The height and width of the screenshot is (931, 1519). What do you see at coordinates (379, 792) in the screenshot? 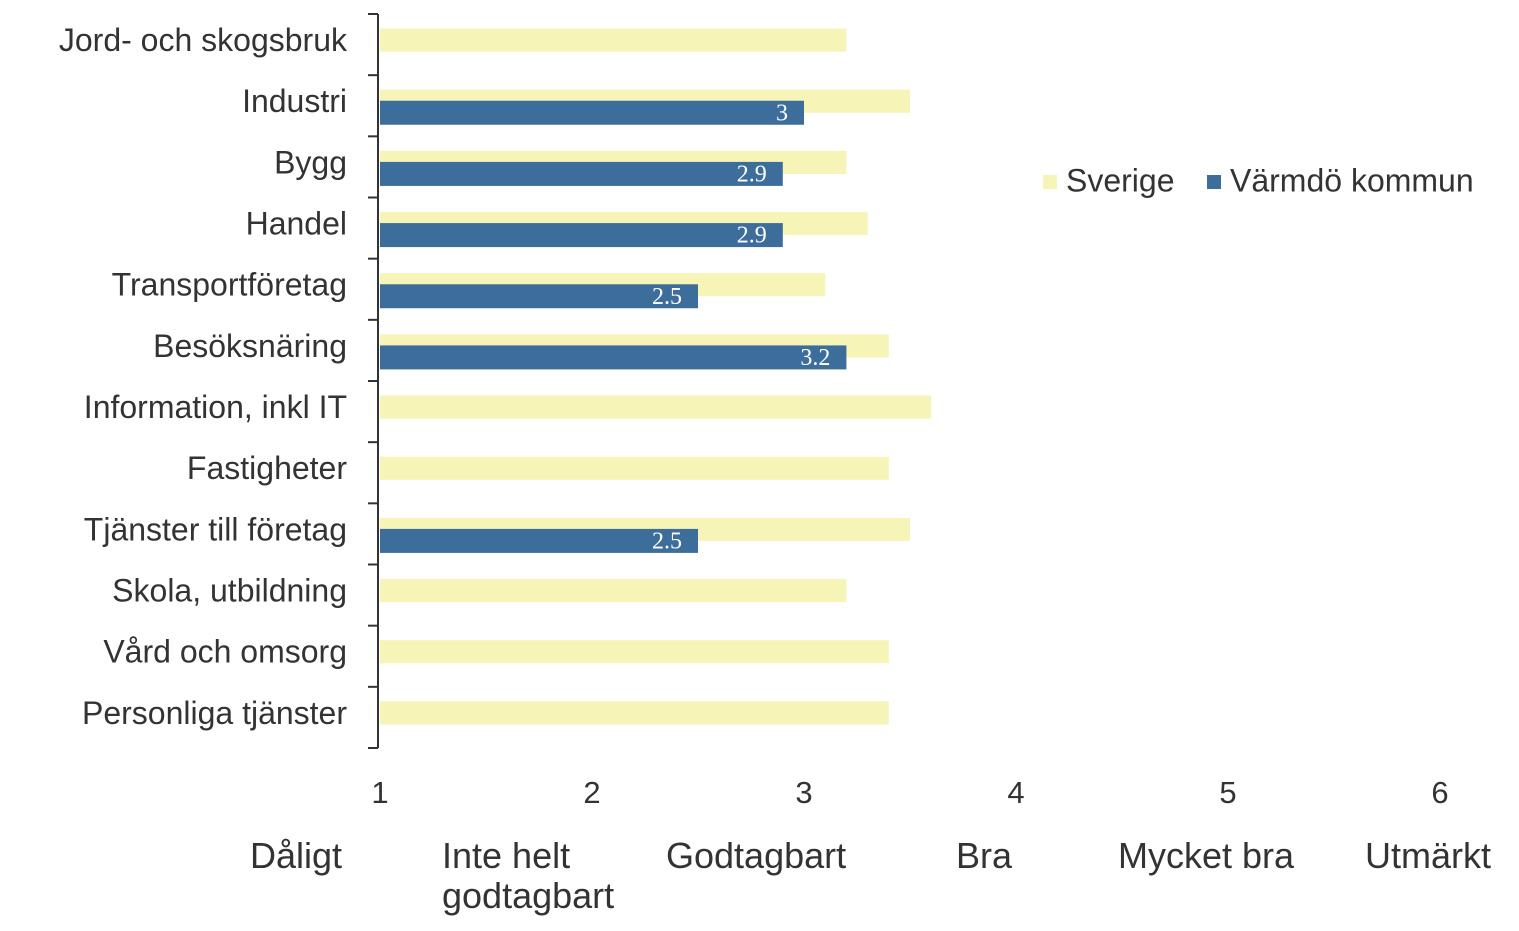
I see `x-tick-label: 1` at bounding box center [379, 792].